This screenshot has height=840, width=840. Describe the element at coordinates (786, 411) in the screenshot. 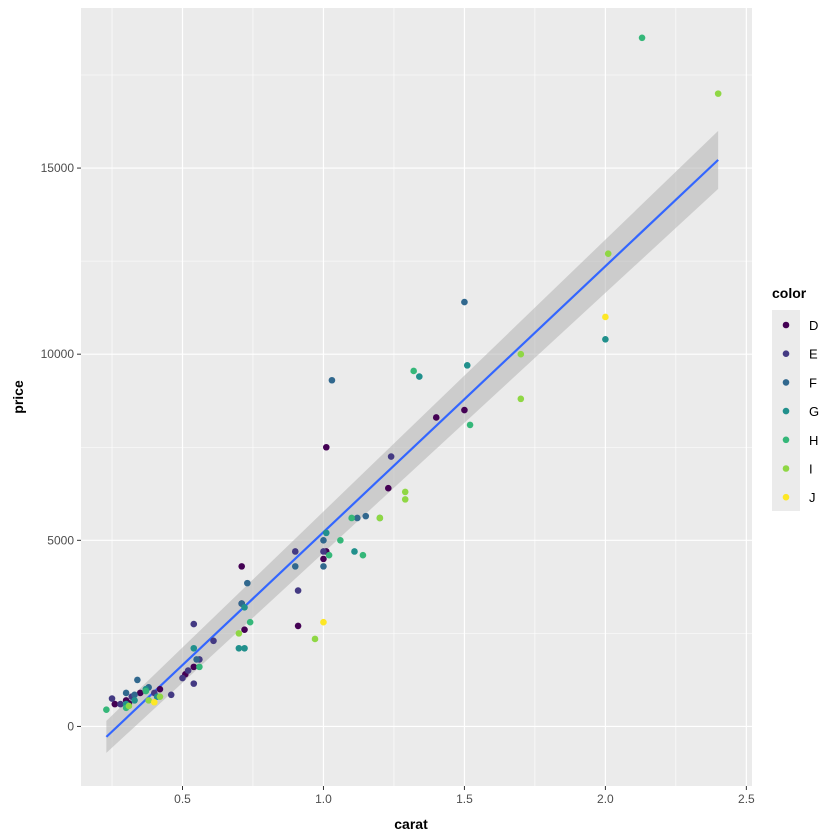

I see `legend-key-g` at that location.